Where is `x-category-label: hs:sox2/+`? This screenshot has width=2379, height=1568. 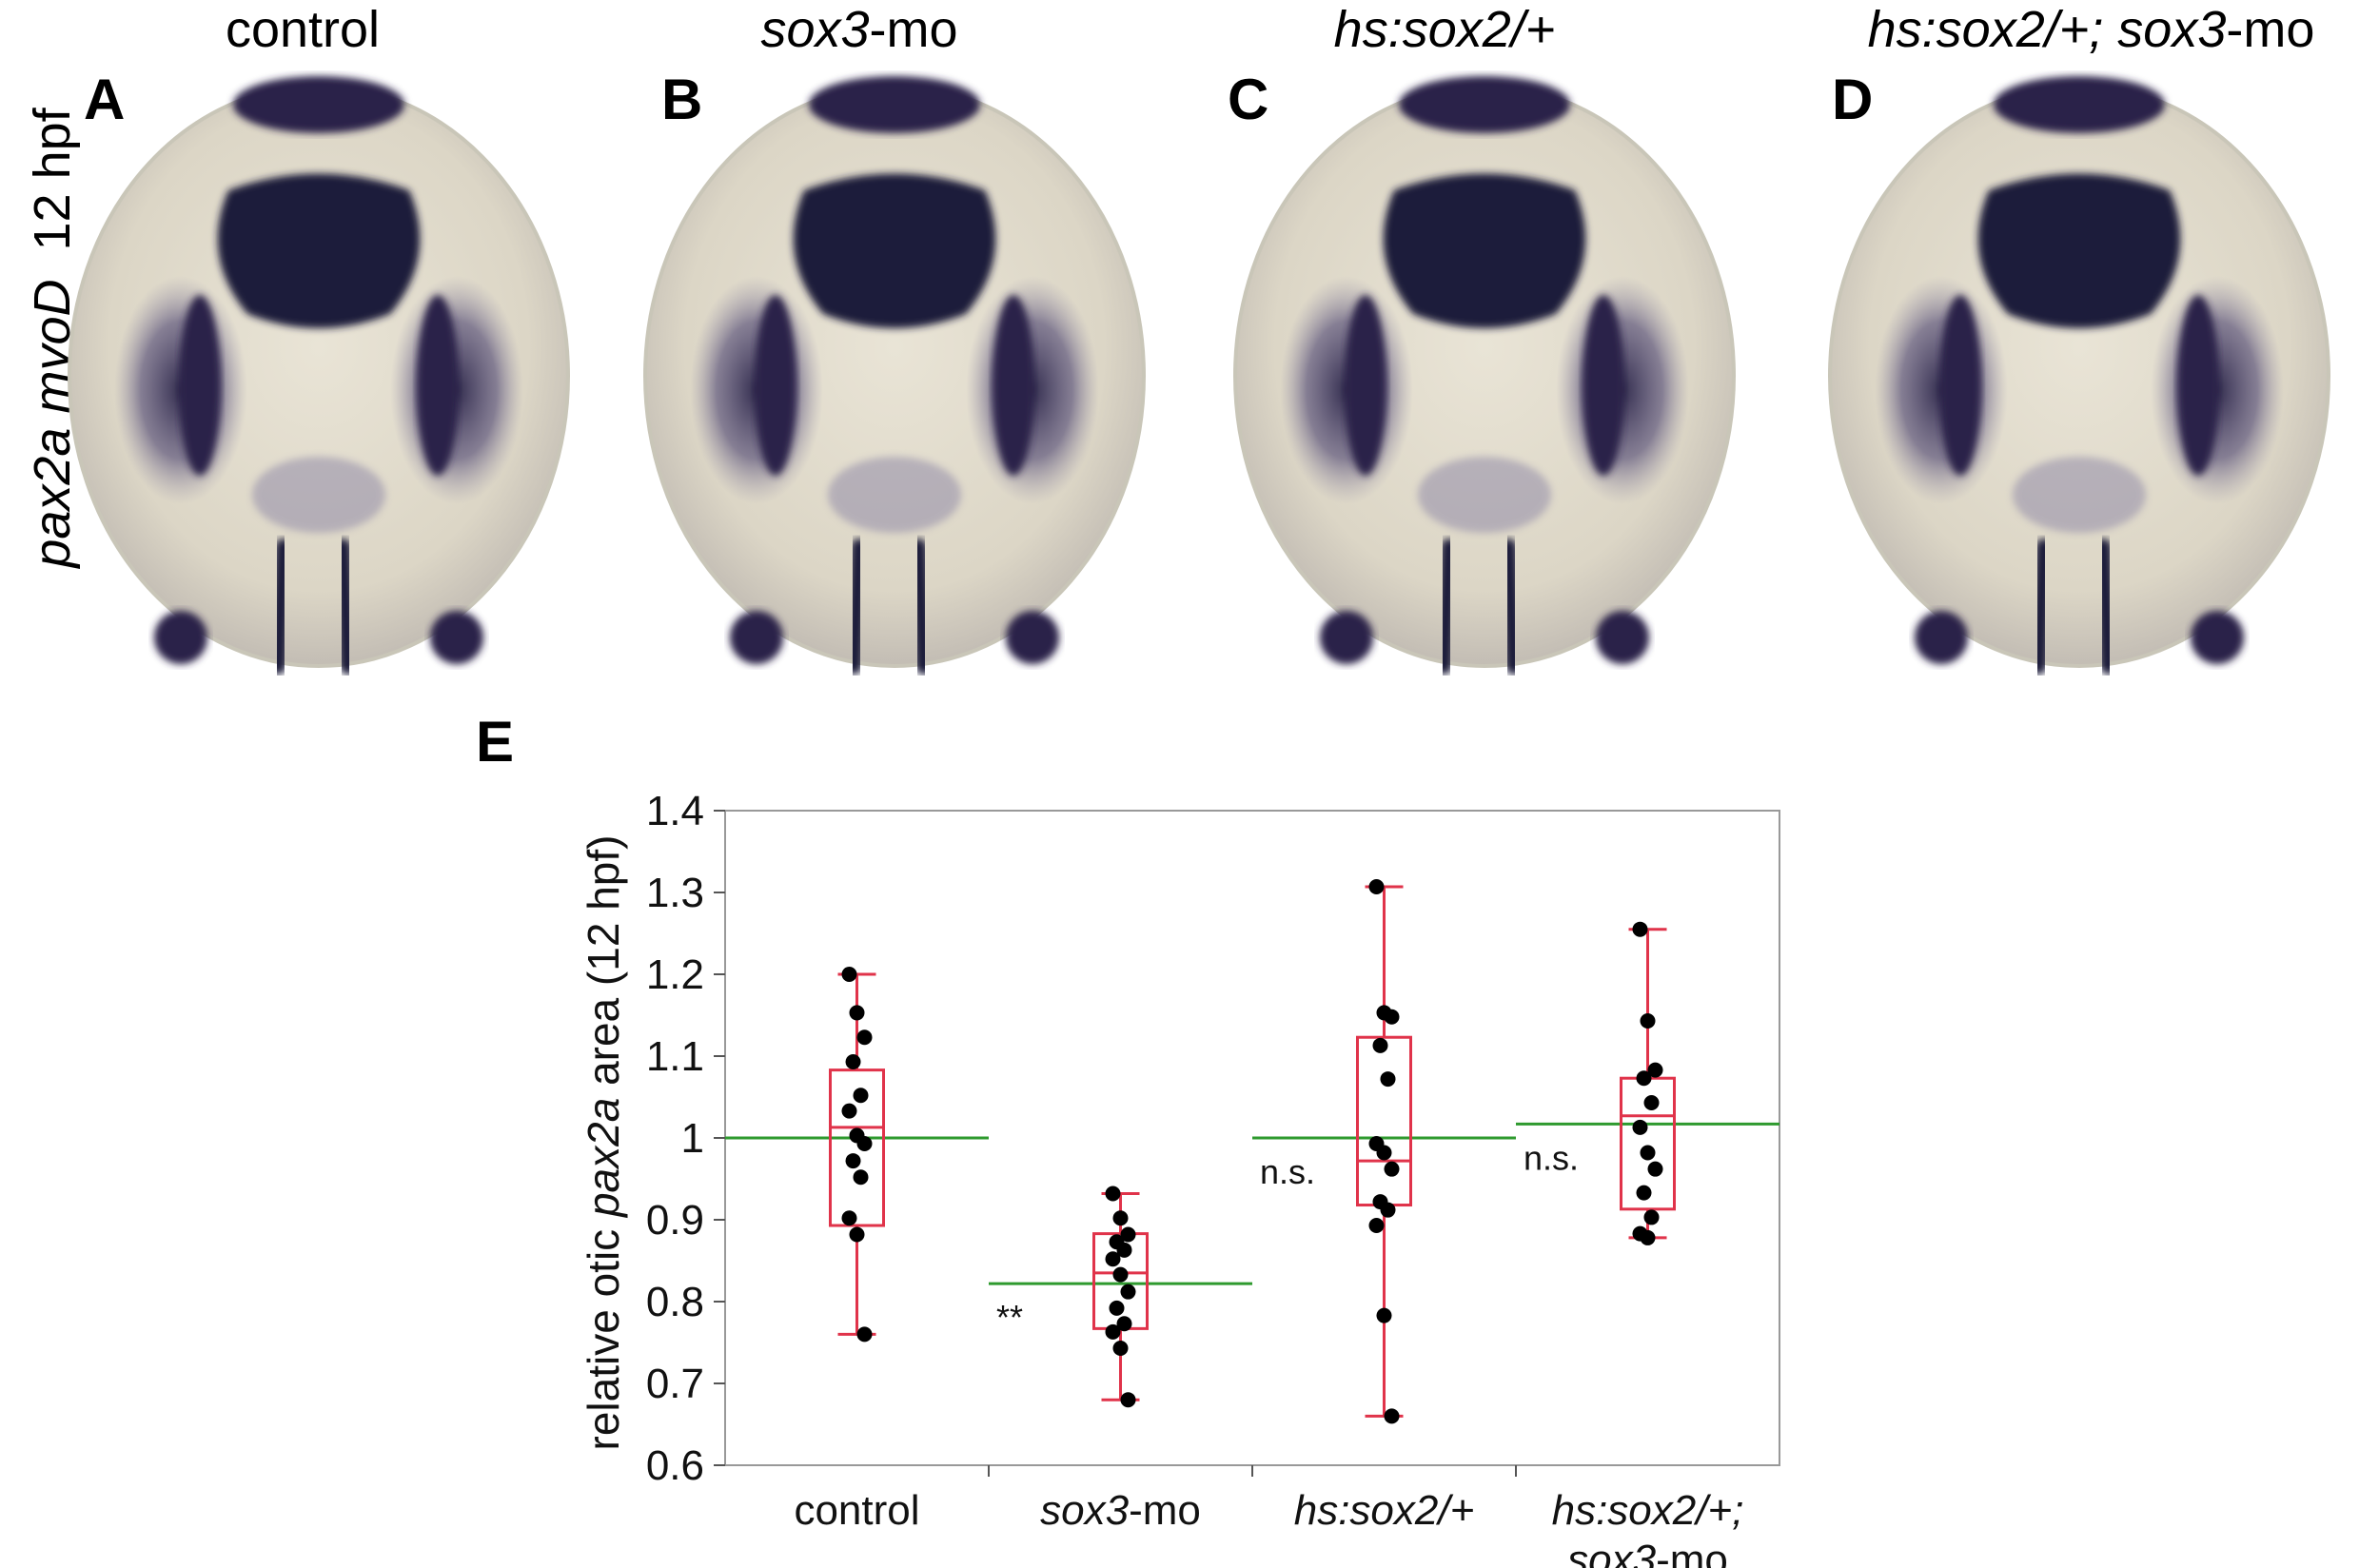 x-category-label: hs:sox2/+ is located at coordinates (1384, 1510).